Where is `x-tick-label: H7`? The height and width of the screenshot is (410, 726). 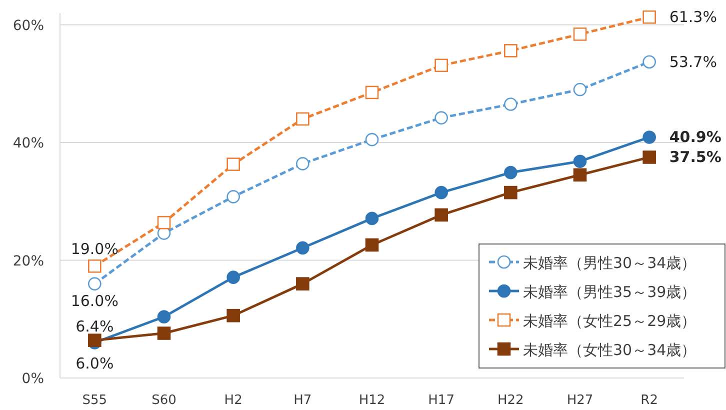 x-tick-label: H7 is located at coordinates (303, 400).